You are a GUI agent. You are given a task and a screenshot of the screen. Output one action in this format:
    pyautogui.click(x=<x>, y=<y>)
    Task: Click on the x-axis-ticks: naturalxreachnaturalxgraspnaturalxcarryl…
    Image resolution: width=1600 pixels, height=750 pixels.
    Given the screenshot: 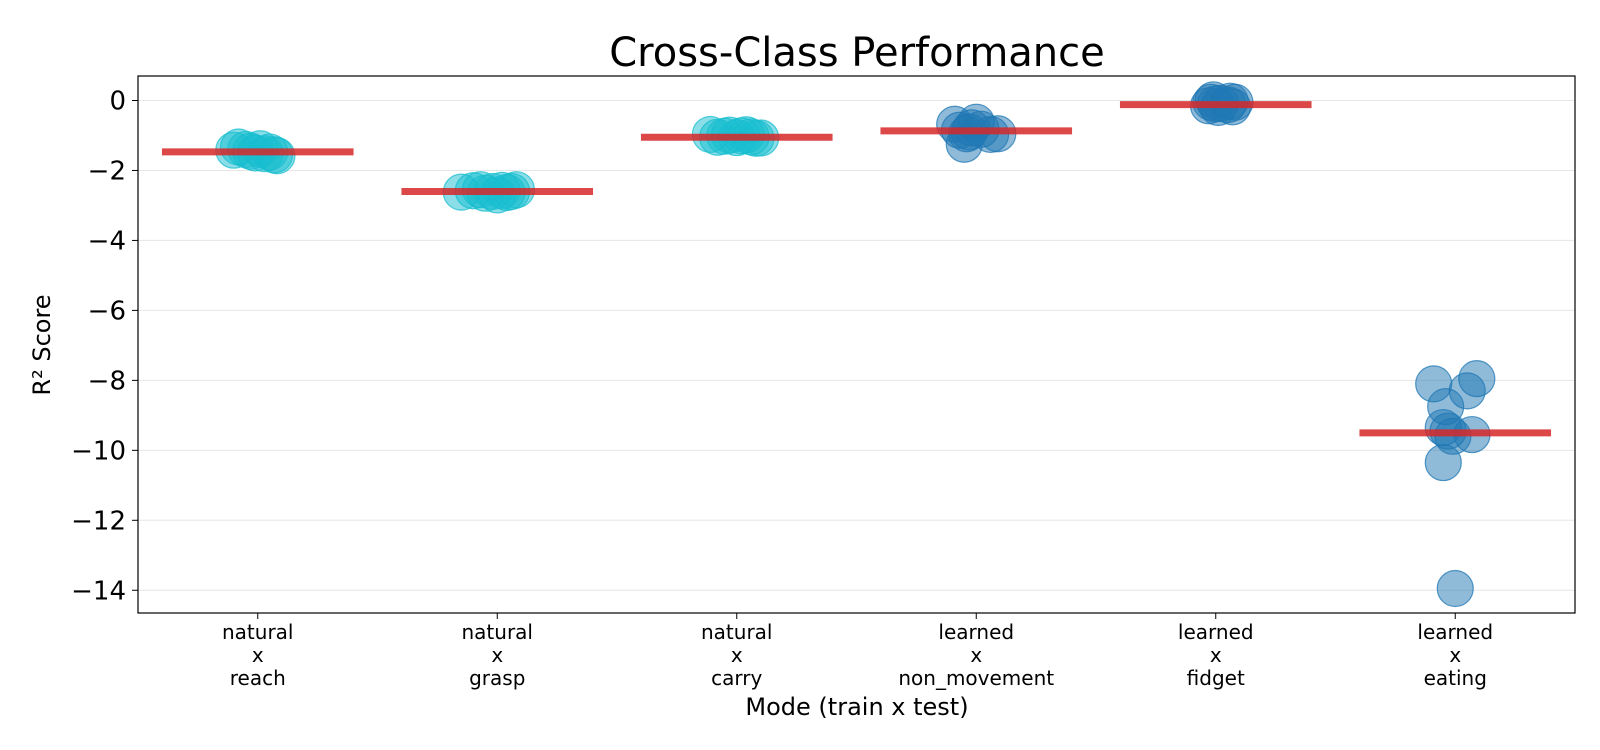 What is the action you would take?
    pyautogui.click(x=857, y=651)
    